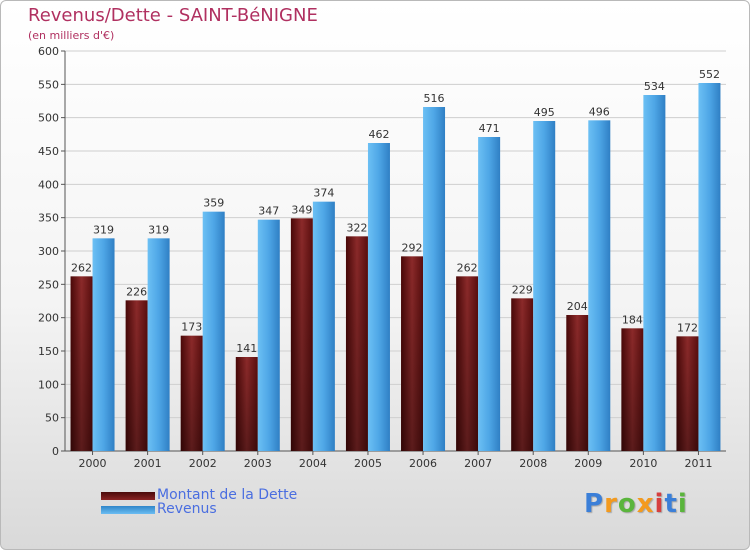 This screenshot has width=750, height=550. I want to click on x-tick-label: 2006, so click(423, 463).